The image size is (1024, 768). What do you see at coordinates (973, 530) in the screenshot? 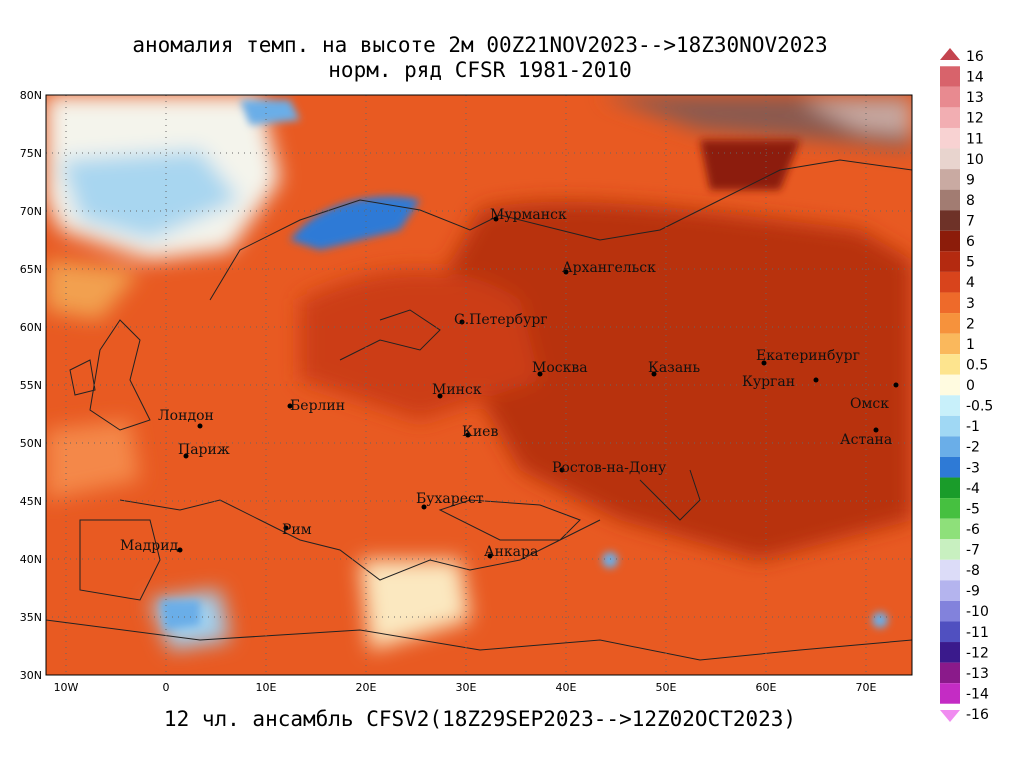
I see `colorbar-label: -6` at bounding box center [973, 530].